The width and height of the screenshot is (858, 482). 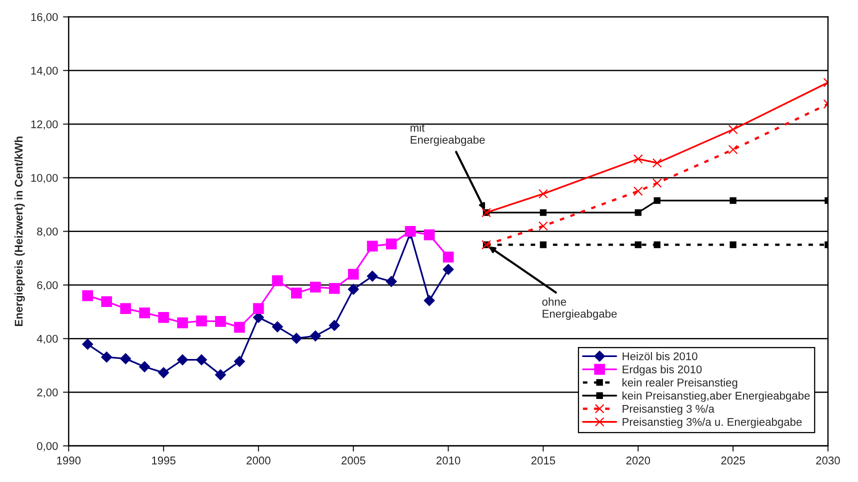 I want to click on x-tick-label: 2025, so click(x=733, y=460).